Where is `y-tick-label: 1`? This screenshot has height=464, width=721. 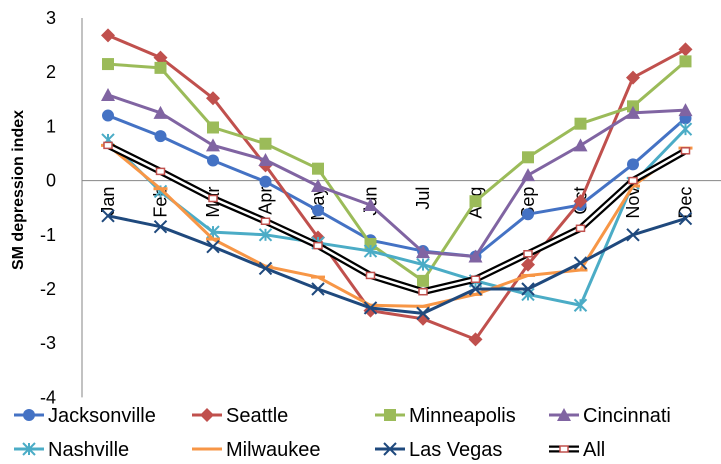
y-tick-label: 1 is located at coordinates (51, 126).